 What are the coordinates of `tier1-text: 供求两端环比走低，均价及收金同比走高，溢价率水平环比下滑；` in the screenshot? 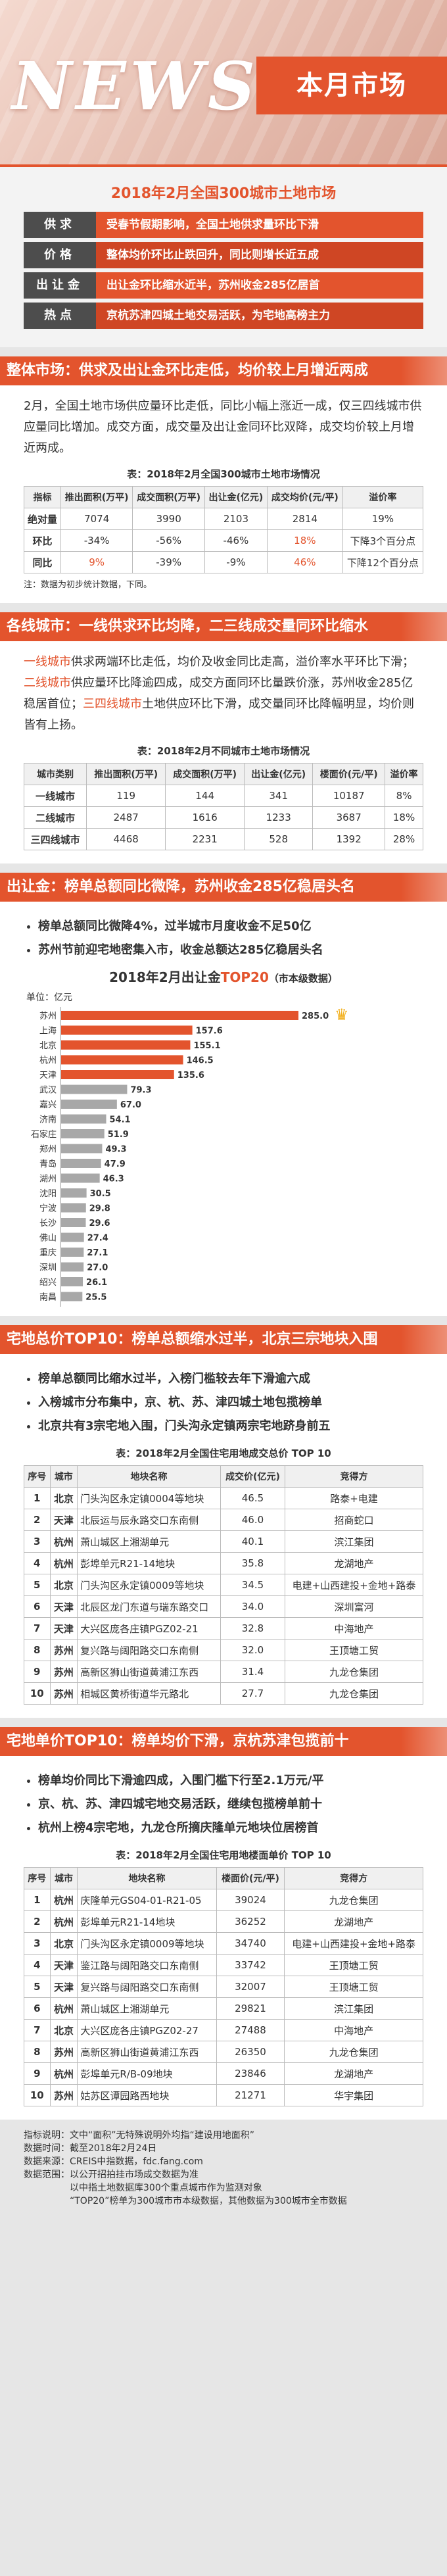 It's located at (243, 662).